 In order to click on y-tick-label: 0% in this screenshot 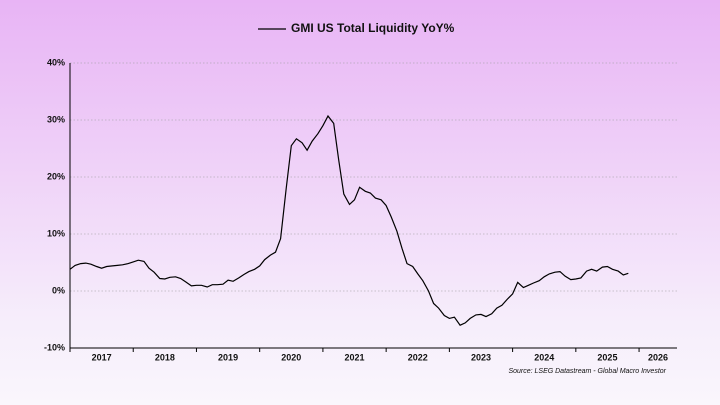, I will do `click(58, 290)`.